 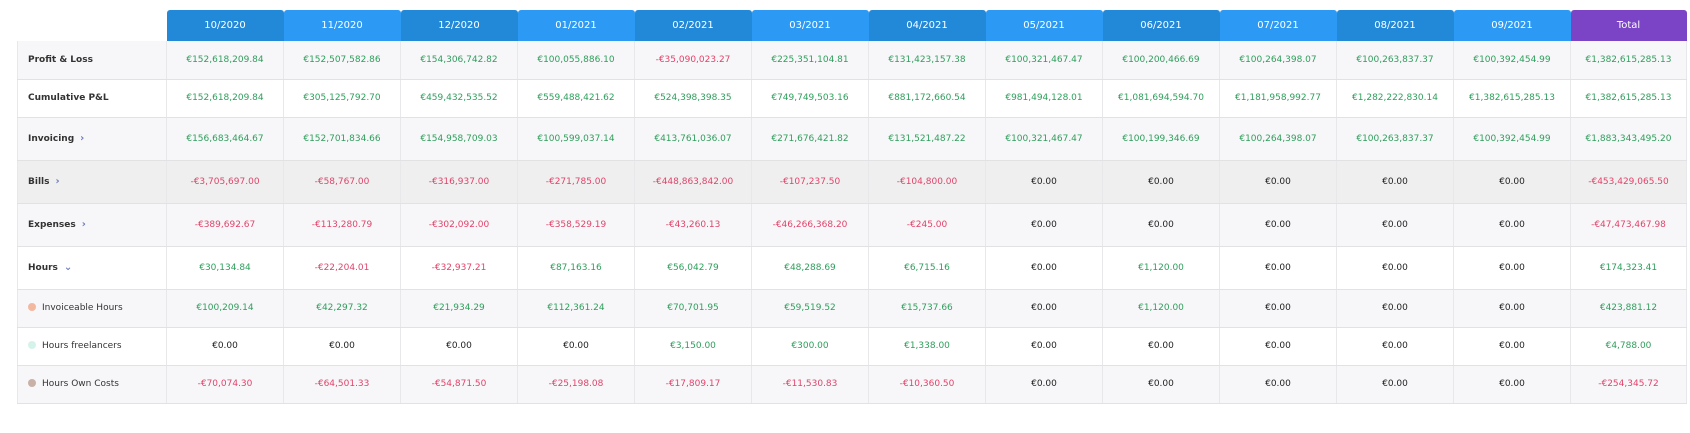 I want to click on value-cell: -€358,529.19, so click(x=576, y=225).